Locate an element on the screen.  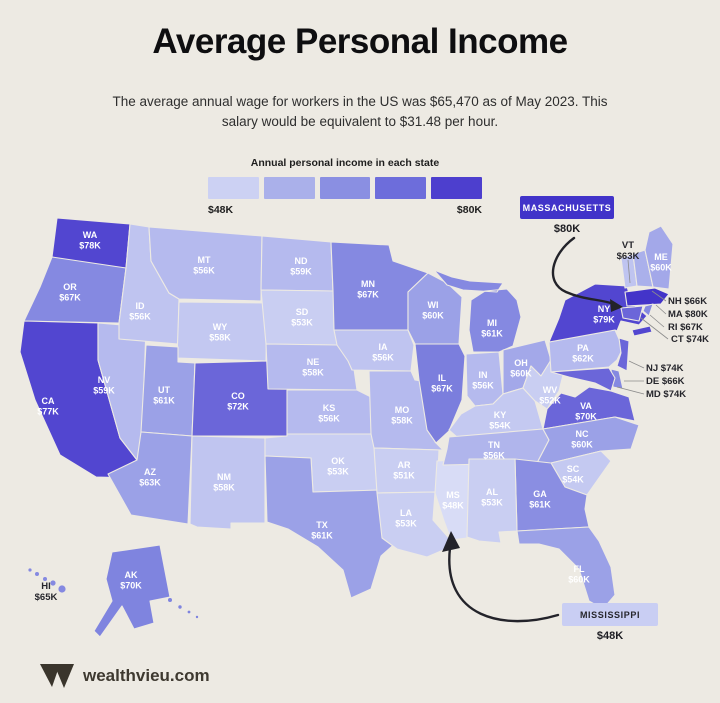
state-label-vt: VT $63K is located at coordinates (628, 251).